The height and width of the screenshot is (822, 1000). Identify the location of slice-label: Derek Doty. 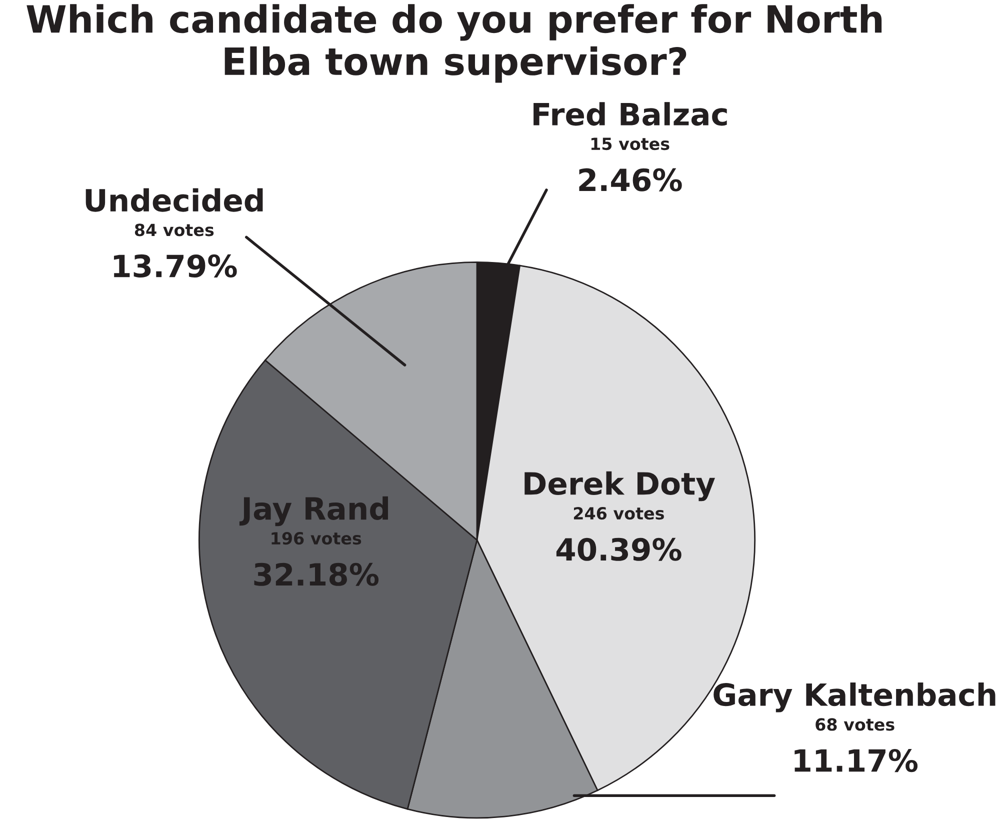
(619, 486).